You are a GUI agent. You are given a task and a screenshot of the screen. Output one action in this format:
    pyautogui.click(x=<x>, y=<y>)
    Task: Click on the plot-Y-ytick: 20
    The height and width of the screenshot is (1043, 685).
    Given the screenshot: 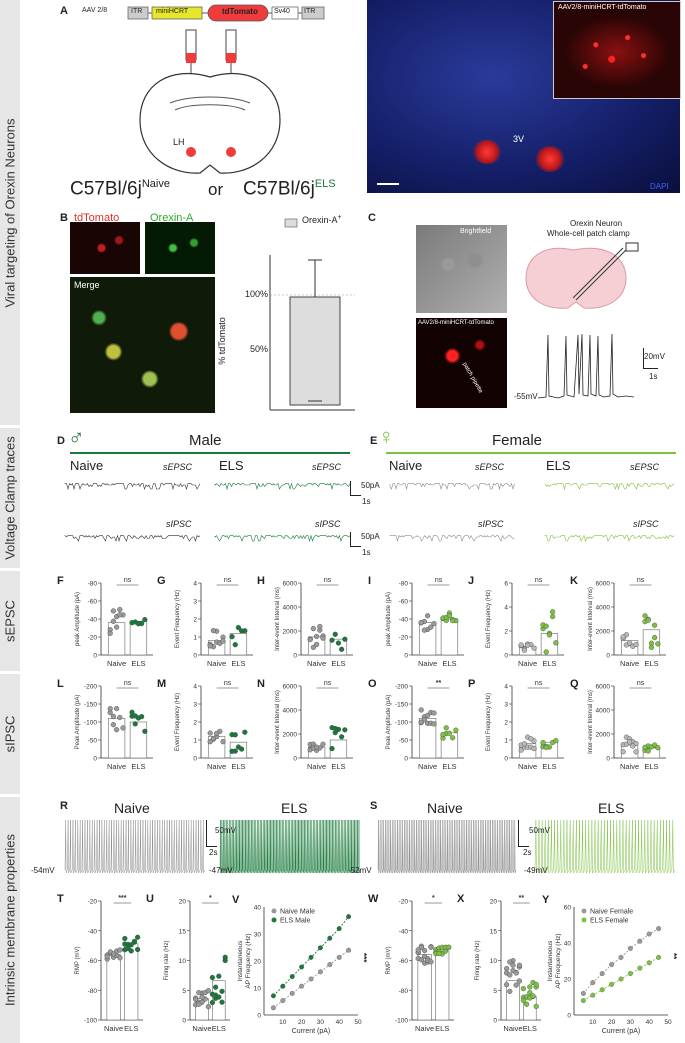 What is the action you would take?
    pyautogui.click(x=568, y=980)
    